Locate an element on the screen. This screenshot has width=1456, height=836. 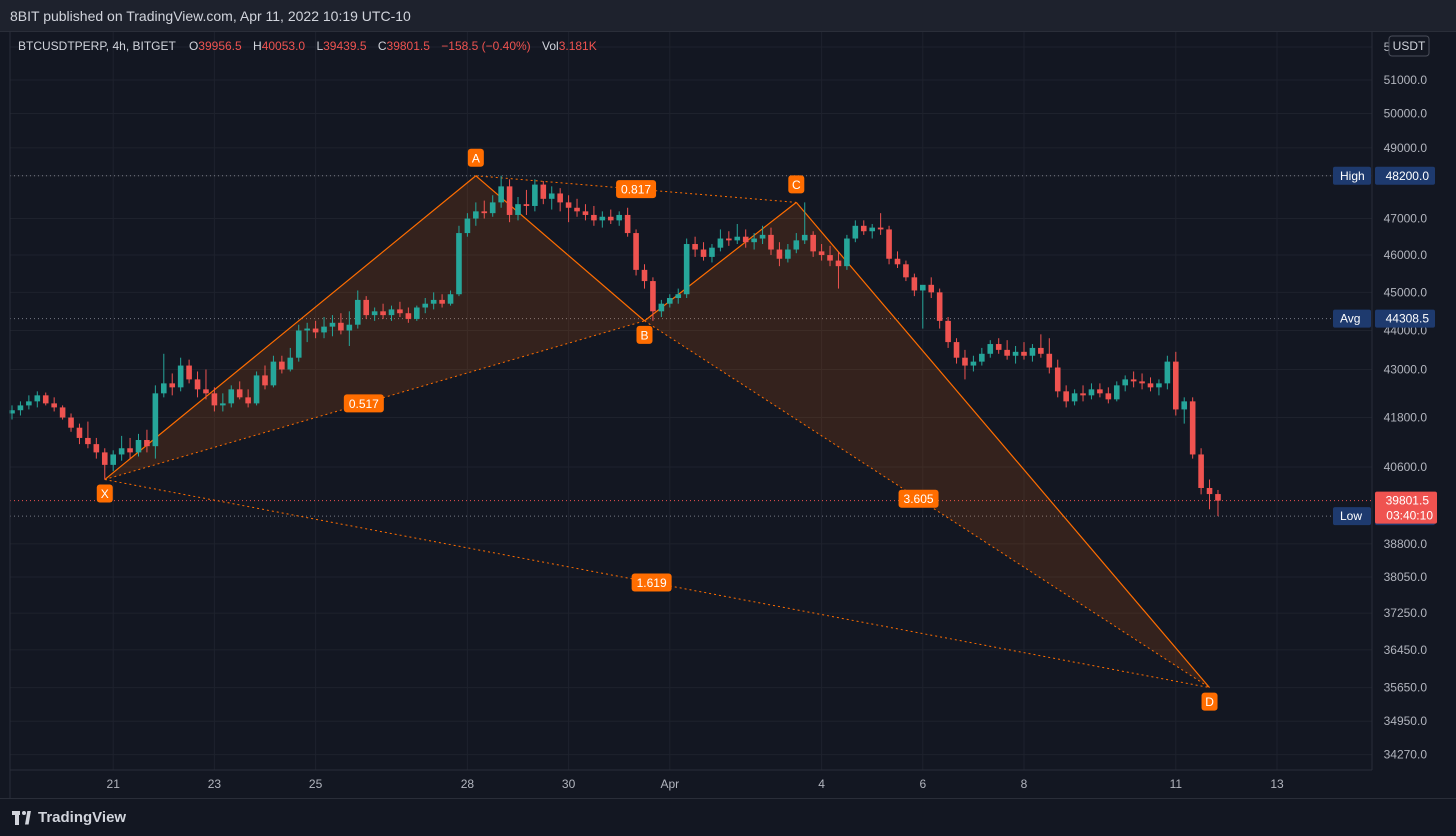
currency-label: USDT is located at coordinates (1409, 46).